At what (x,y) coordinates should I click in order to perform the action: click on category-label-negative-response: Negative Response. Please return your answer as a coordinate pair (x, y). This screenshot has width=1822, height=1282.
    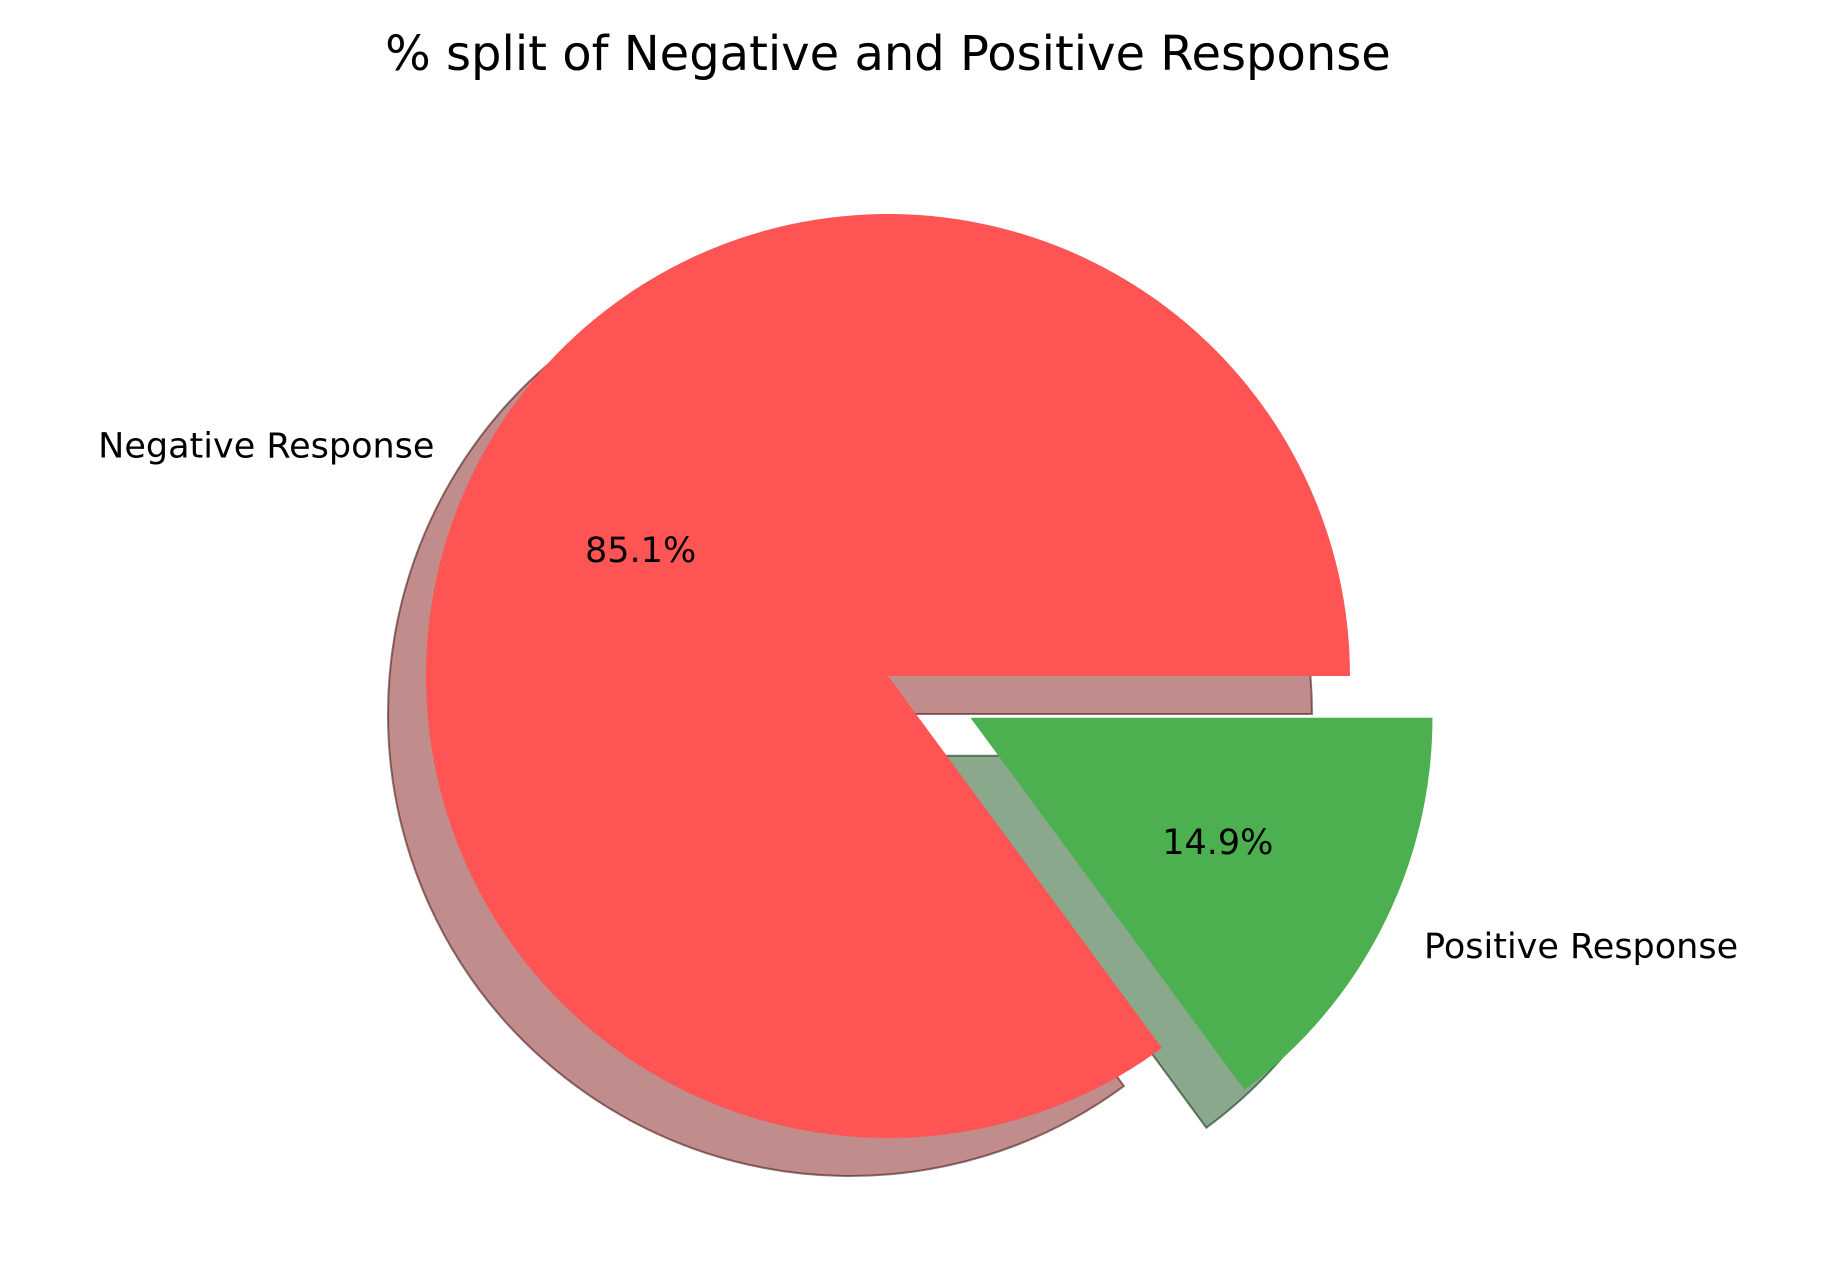
    Looking at the image, I should click on (266, 447).